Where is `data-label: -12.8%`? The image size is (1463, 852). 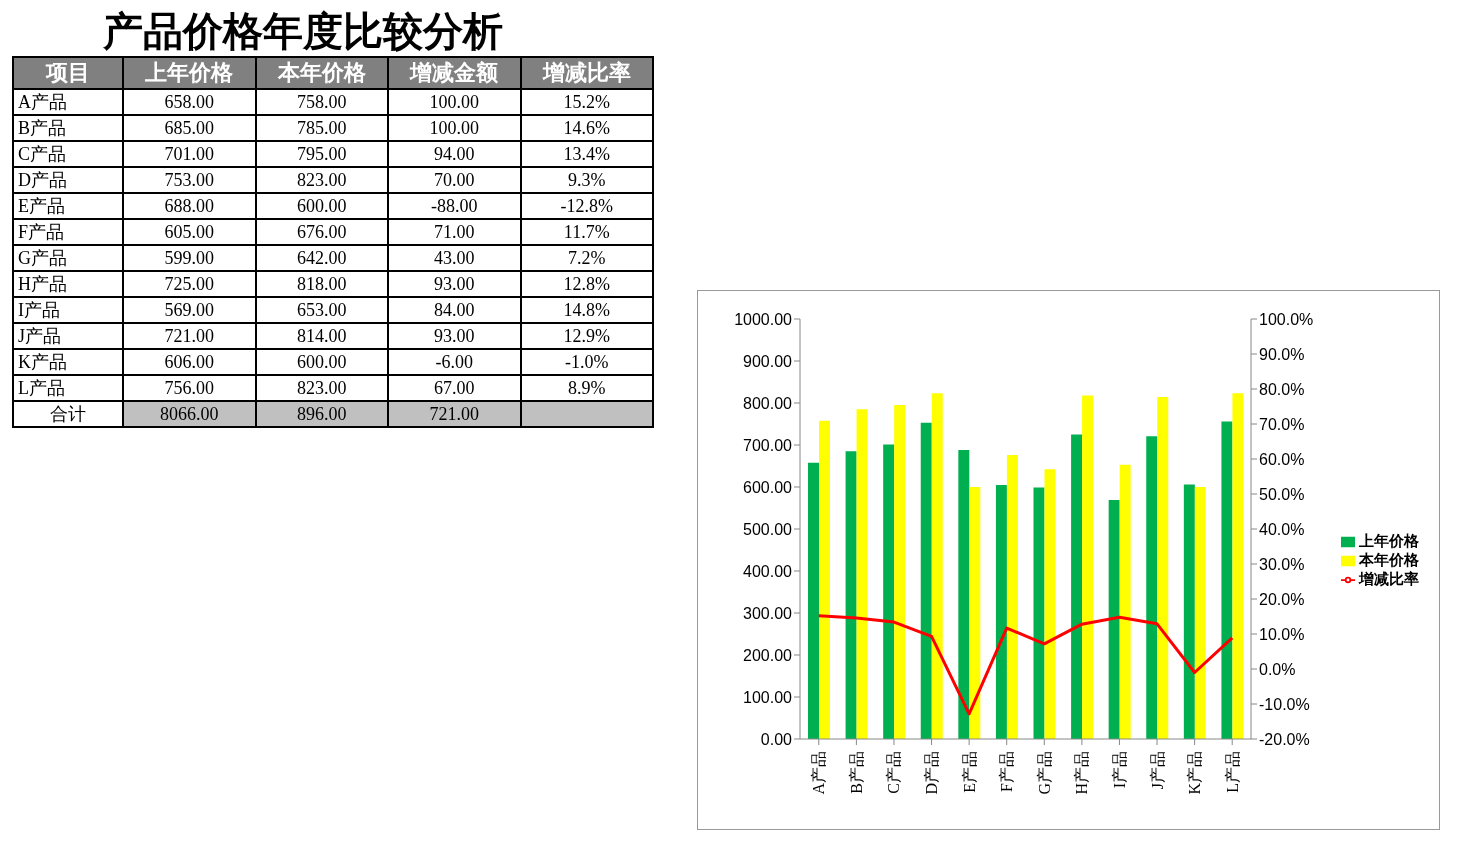 data-label: -12.8% is located at coordinates (586, 206).